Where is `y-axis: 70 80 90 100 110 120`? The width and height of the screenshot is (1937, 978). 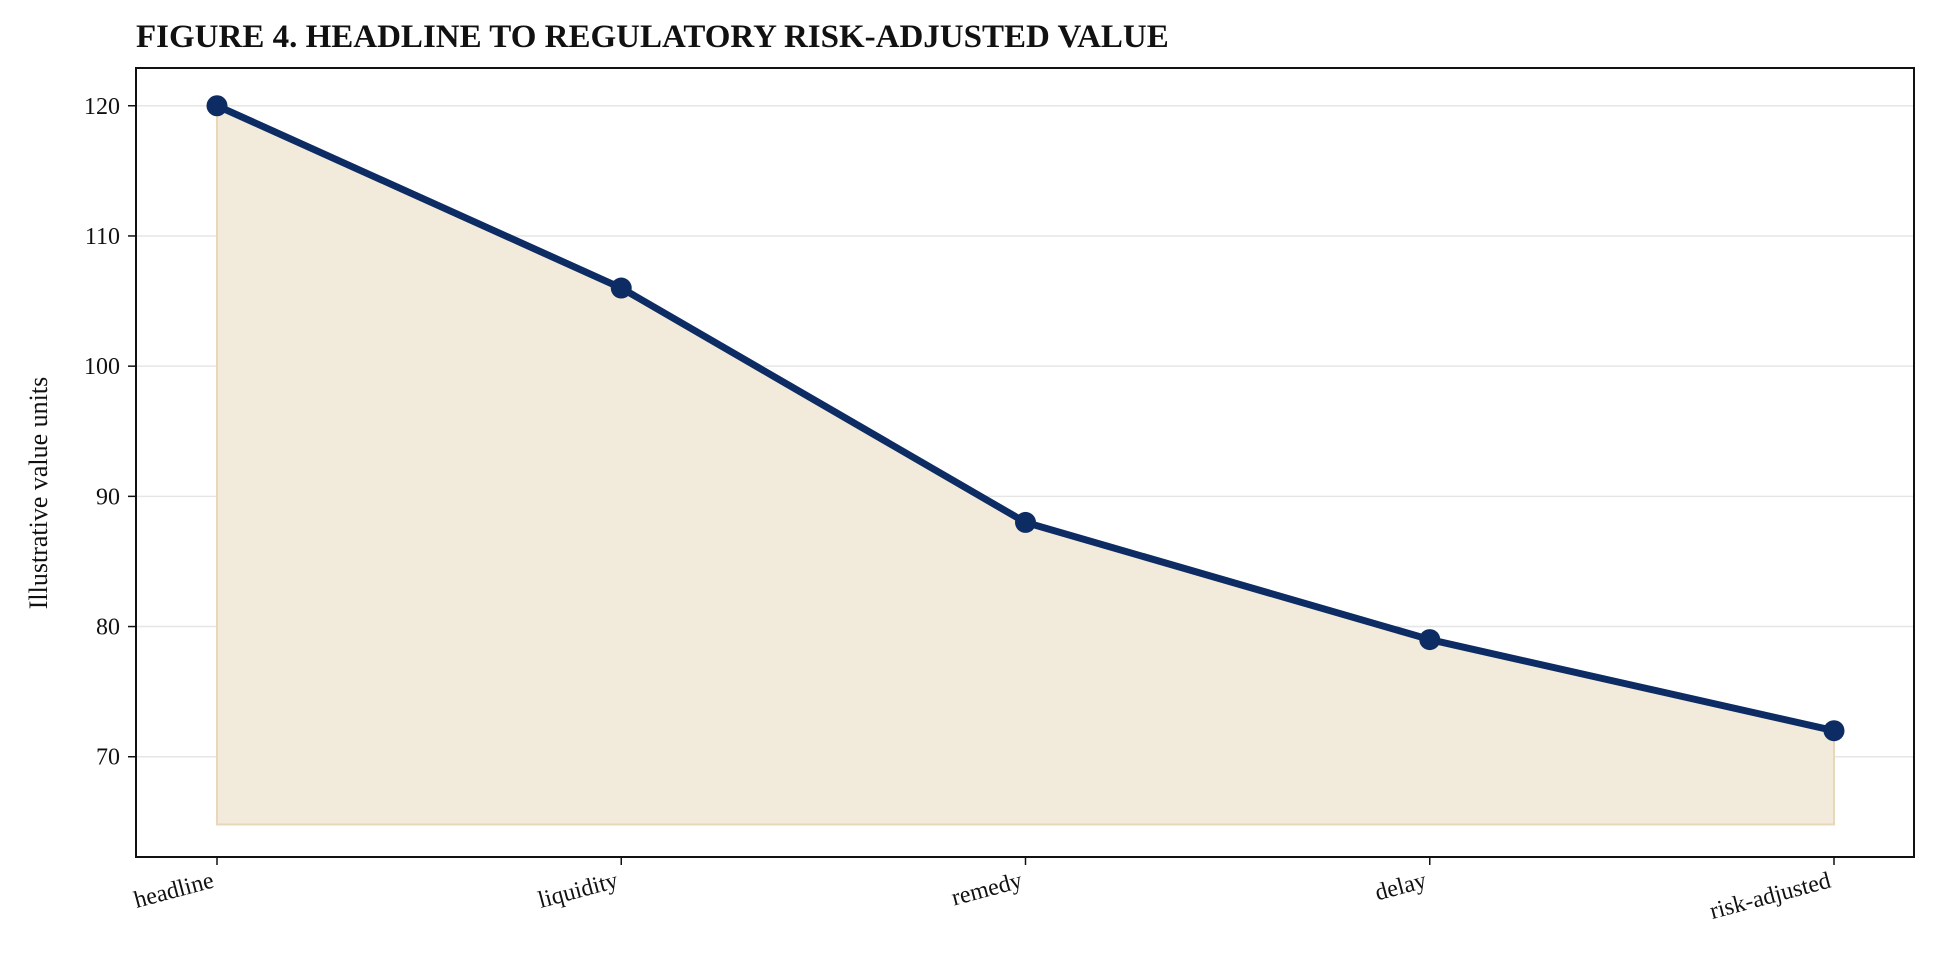 y-axis: 70 80 90 100 110 120 is located at coordinates (110, 432).